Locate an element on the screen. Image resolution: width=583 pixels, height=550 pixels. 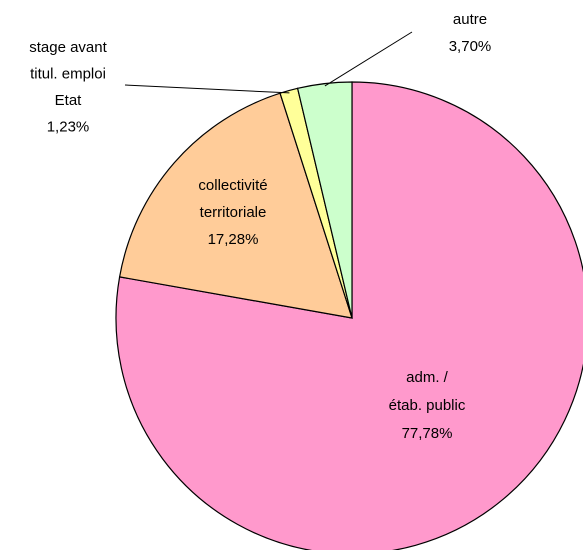
label-line: collectivité is located at coordinates (232, 185).